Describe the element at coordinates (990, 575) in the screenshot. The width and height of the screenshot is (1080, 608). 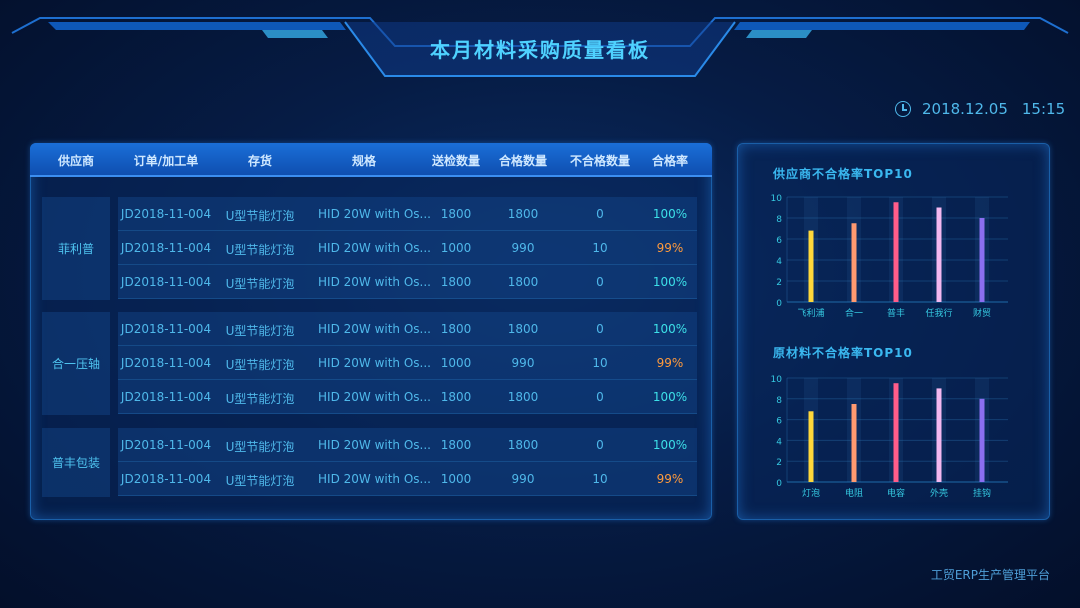
I see `platform-name: 工贸ERP生产管理平台` at that location.